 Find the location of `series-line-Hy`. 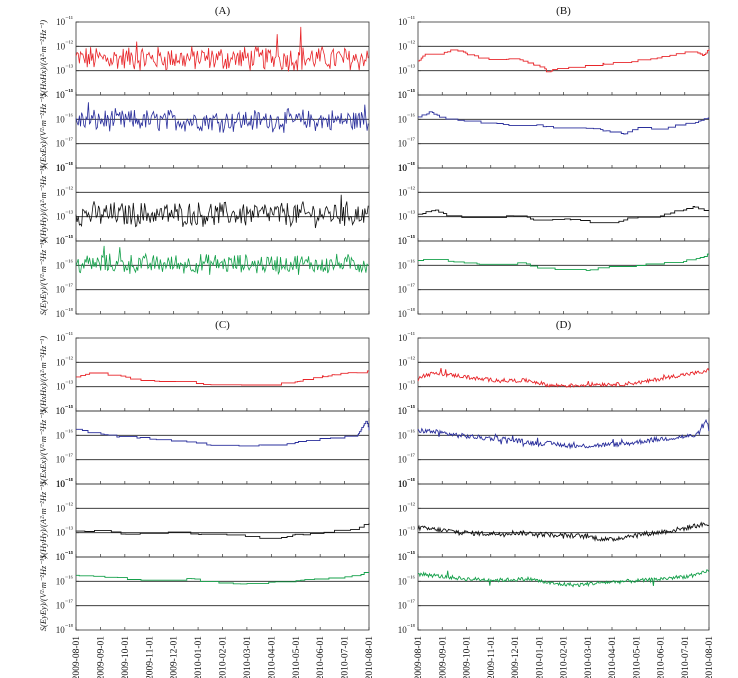

series-line-Hy is located at coordinates (563, 531).